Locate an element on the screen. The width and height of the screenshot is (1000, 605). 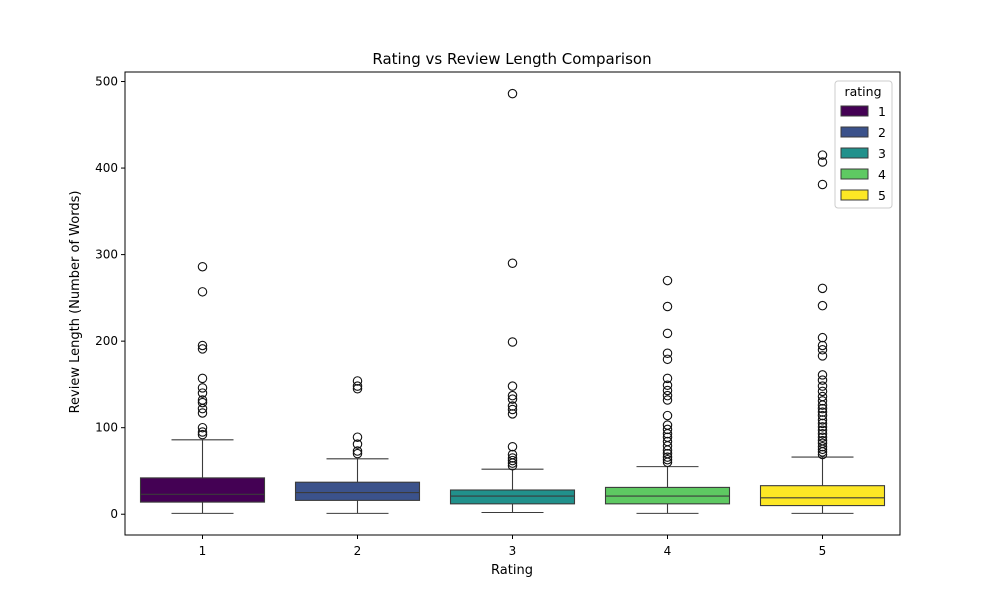
legend-label: 5 is located at coordinates (882, 195).